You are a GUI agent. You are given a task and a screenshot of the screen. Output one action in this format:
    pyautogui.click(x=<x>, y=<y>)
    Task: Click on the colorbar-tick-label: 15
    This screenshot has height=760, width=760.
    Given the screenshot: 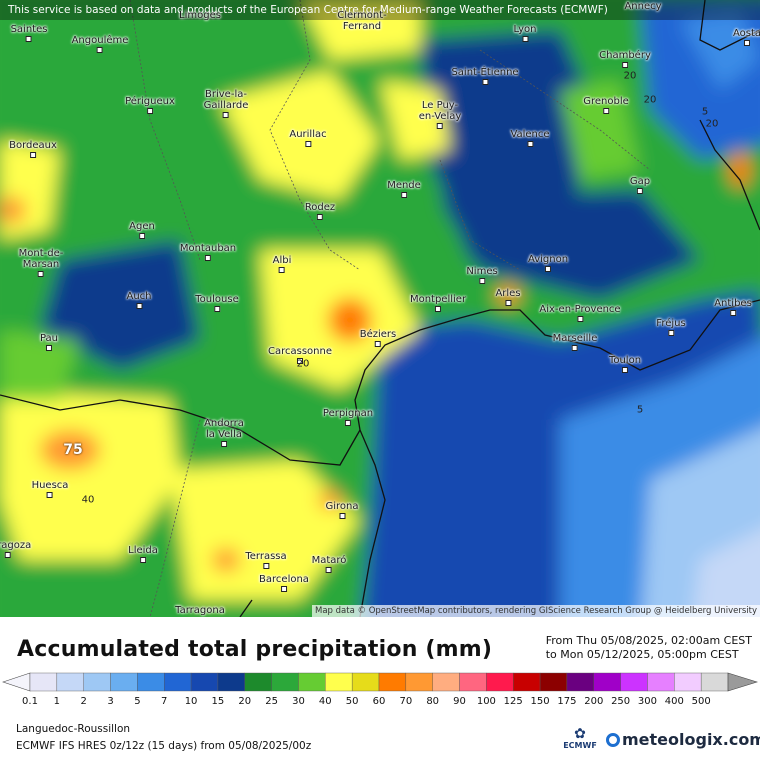 What is the action you would take?
    pyautogui.click(x=218, y=701)
    